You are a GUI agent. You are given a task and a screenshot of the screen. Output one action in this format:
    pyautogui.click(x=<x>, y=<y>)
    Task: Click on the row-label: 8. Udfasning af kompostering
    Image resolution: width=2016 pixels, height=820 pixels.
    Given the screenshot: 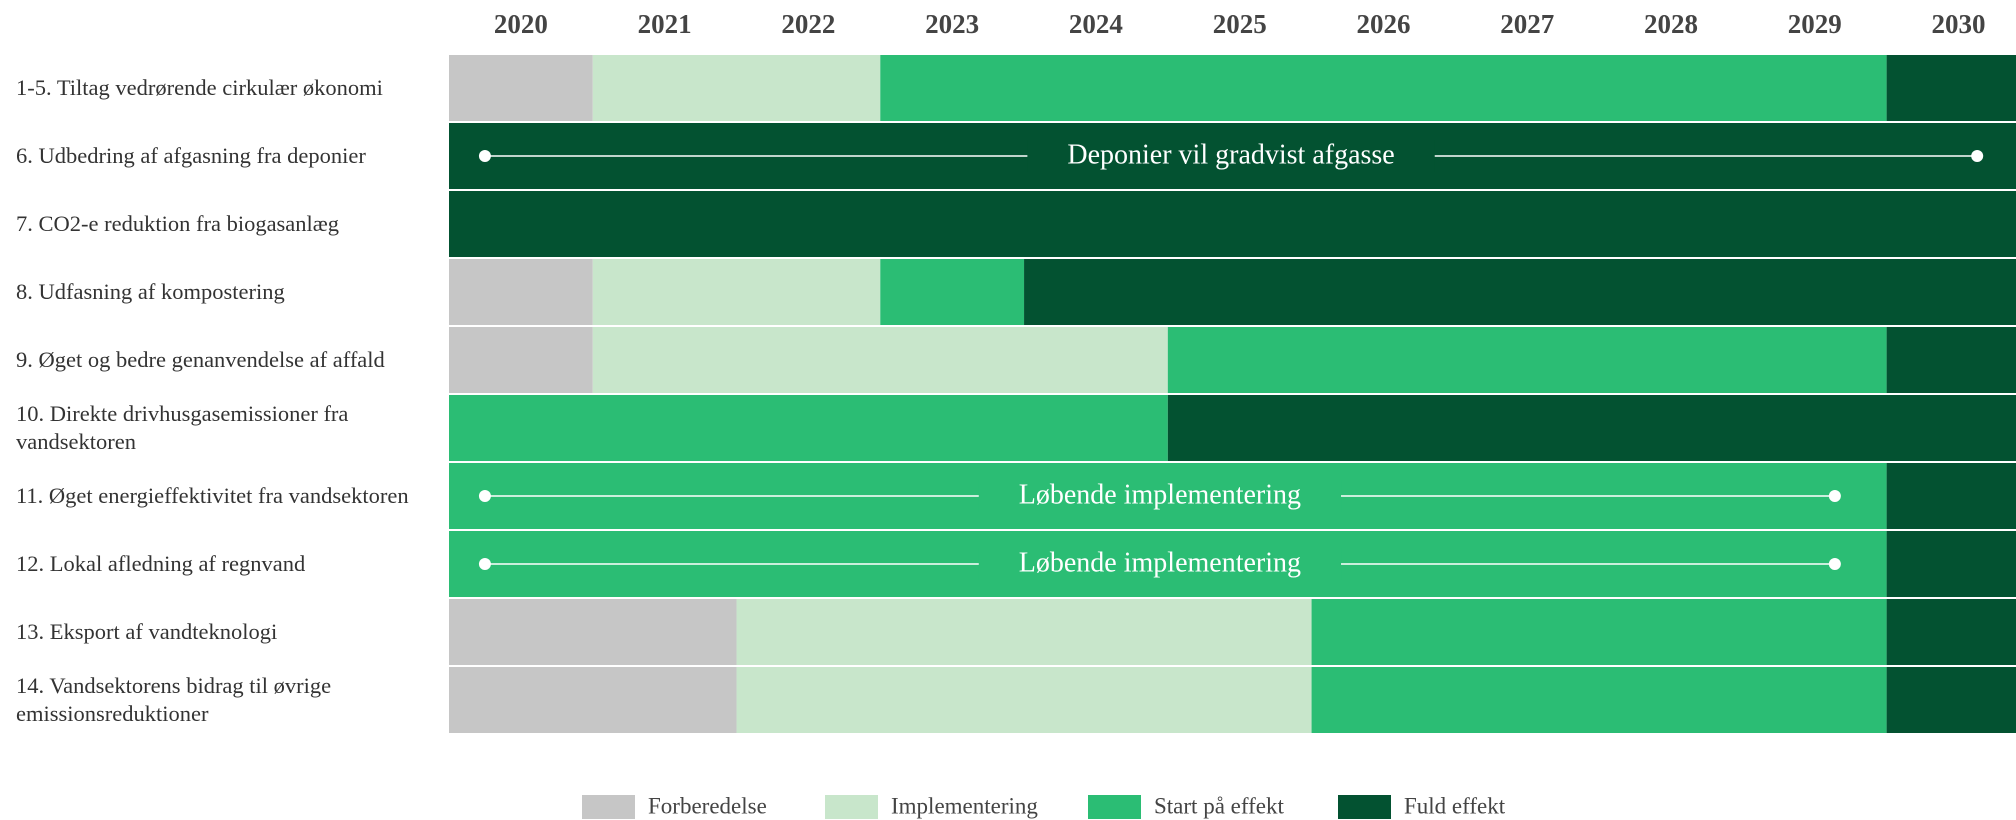 What is the action you would take?
    pyautogui.click(x=150, y=291)
    